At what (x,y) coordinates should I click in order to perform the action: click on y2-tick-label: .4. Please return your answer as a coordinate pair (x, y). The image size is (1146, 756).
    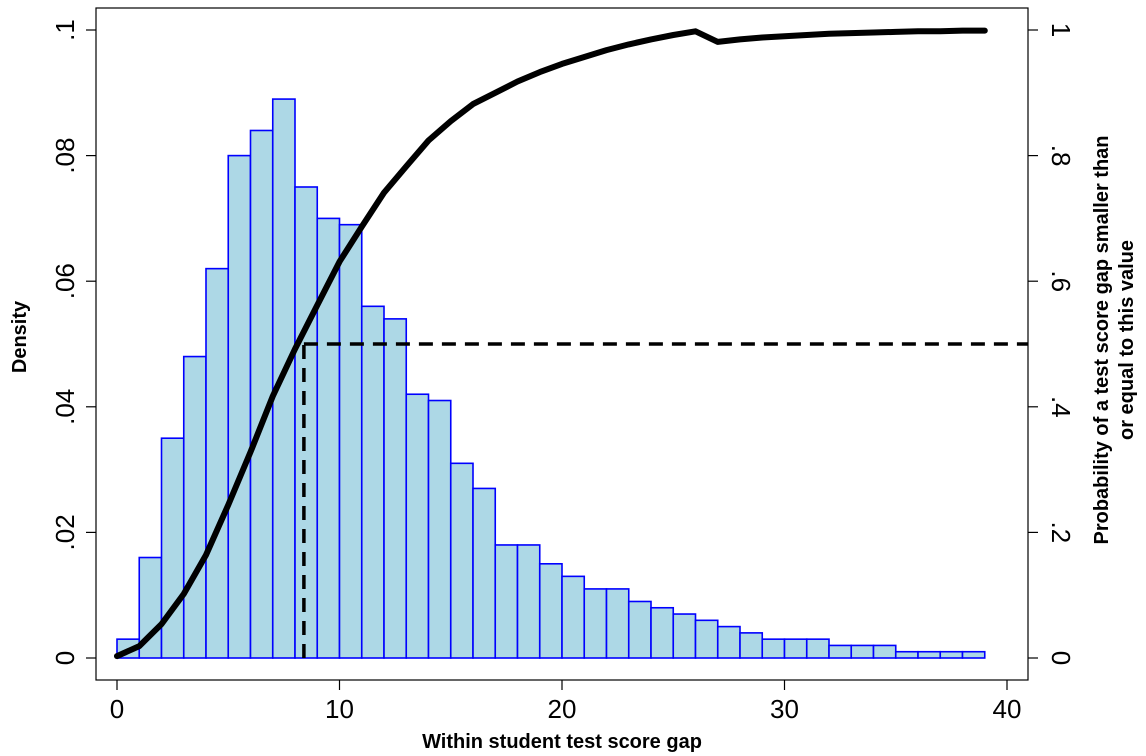
    Looking at the image, I should click on (1061, 407).